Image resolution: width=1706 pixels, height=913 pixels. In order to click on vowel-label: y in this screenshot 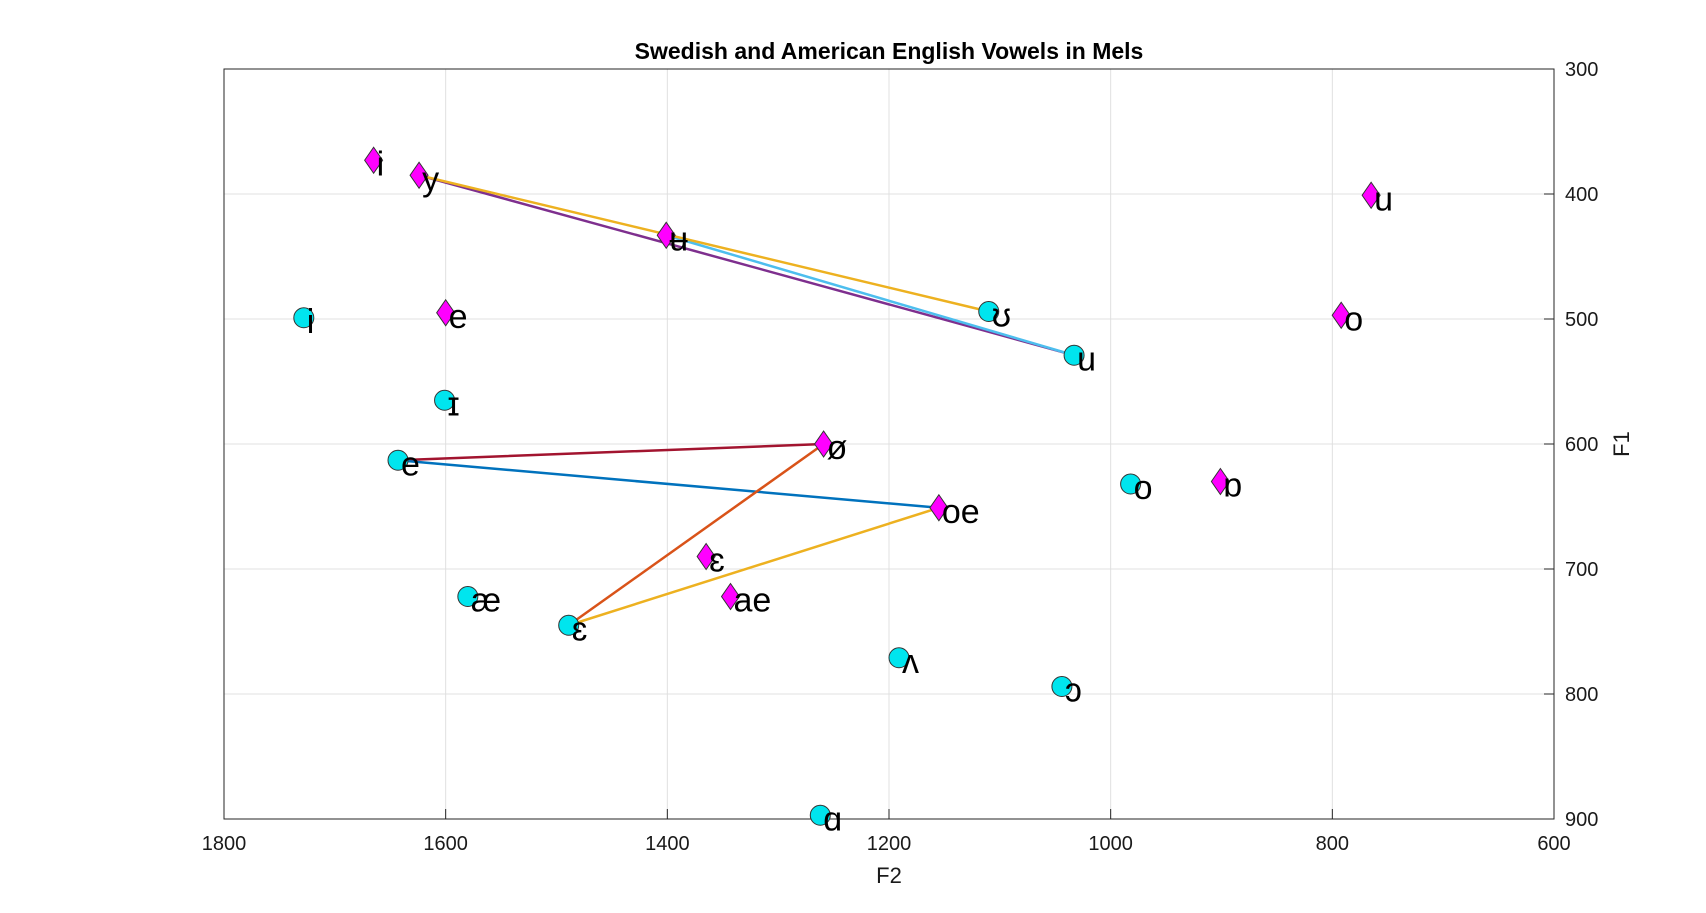, I will do `click(430, 179)`.